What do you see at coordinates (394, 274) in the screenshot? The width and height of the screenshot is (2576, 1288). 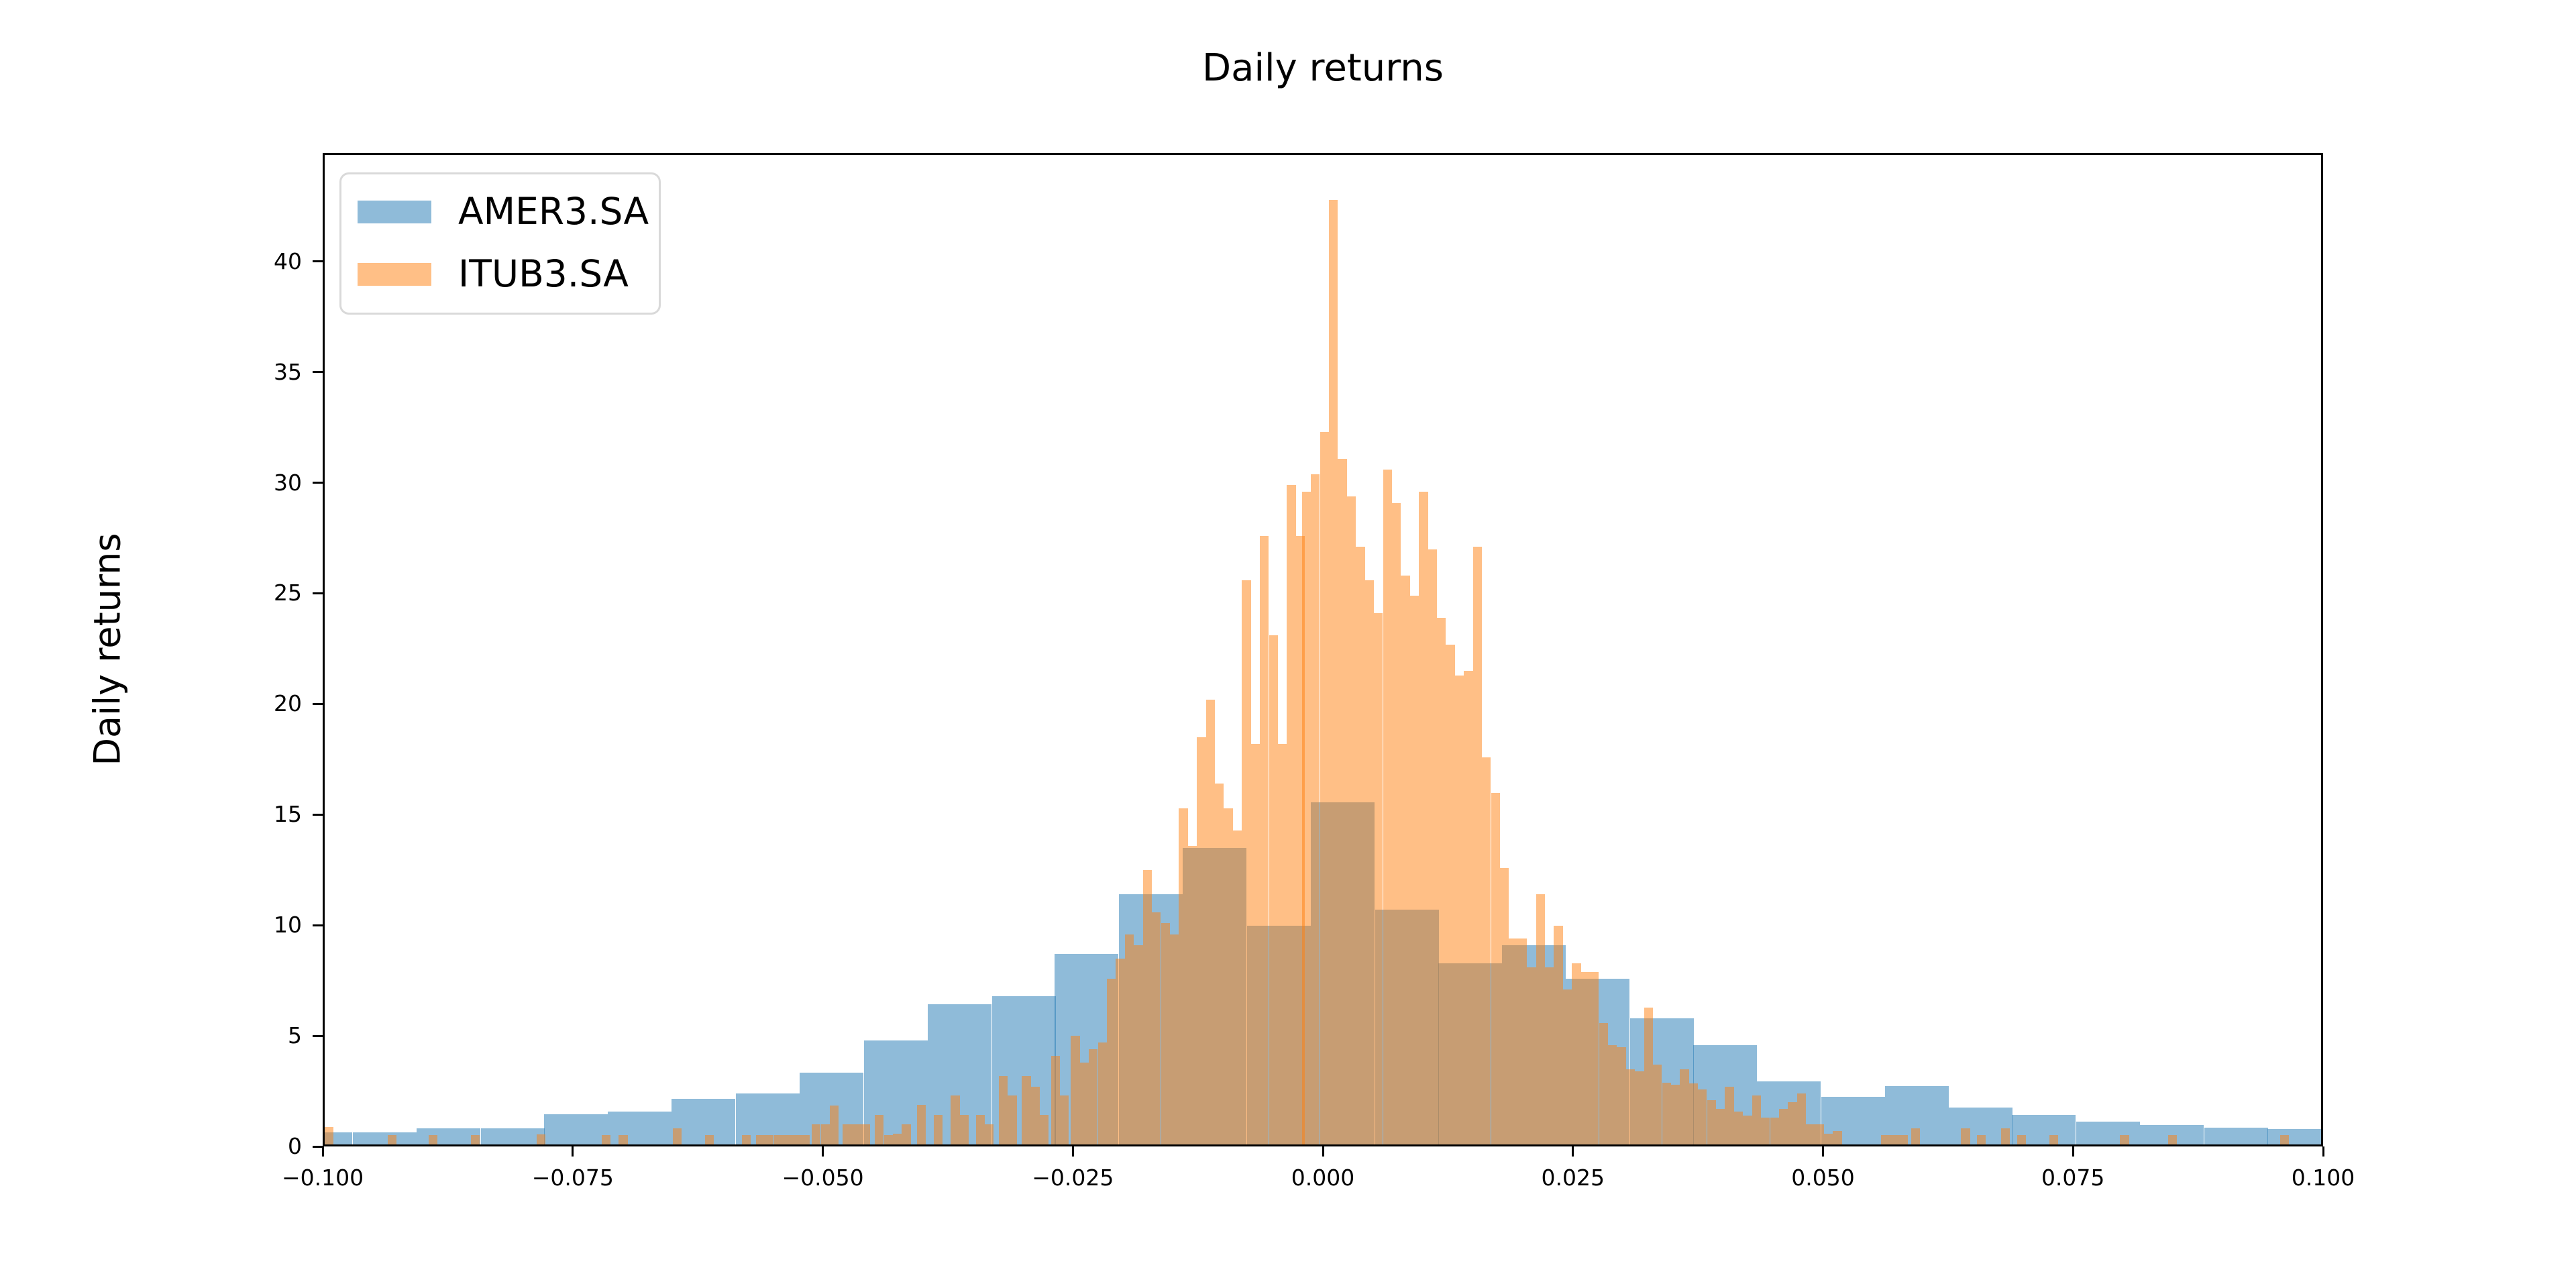 I see `legend-swatch-itub3sa` at bounding box center [394, 274].